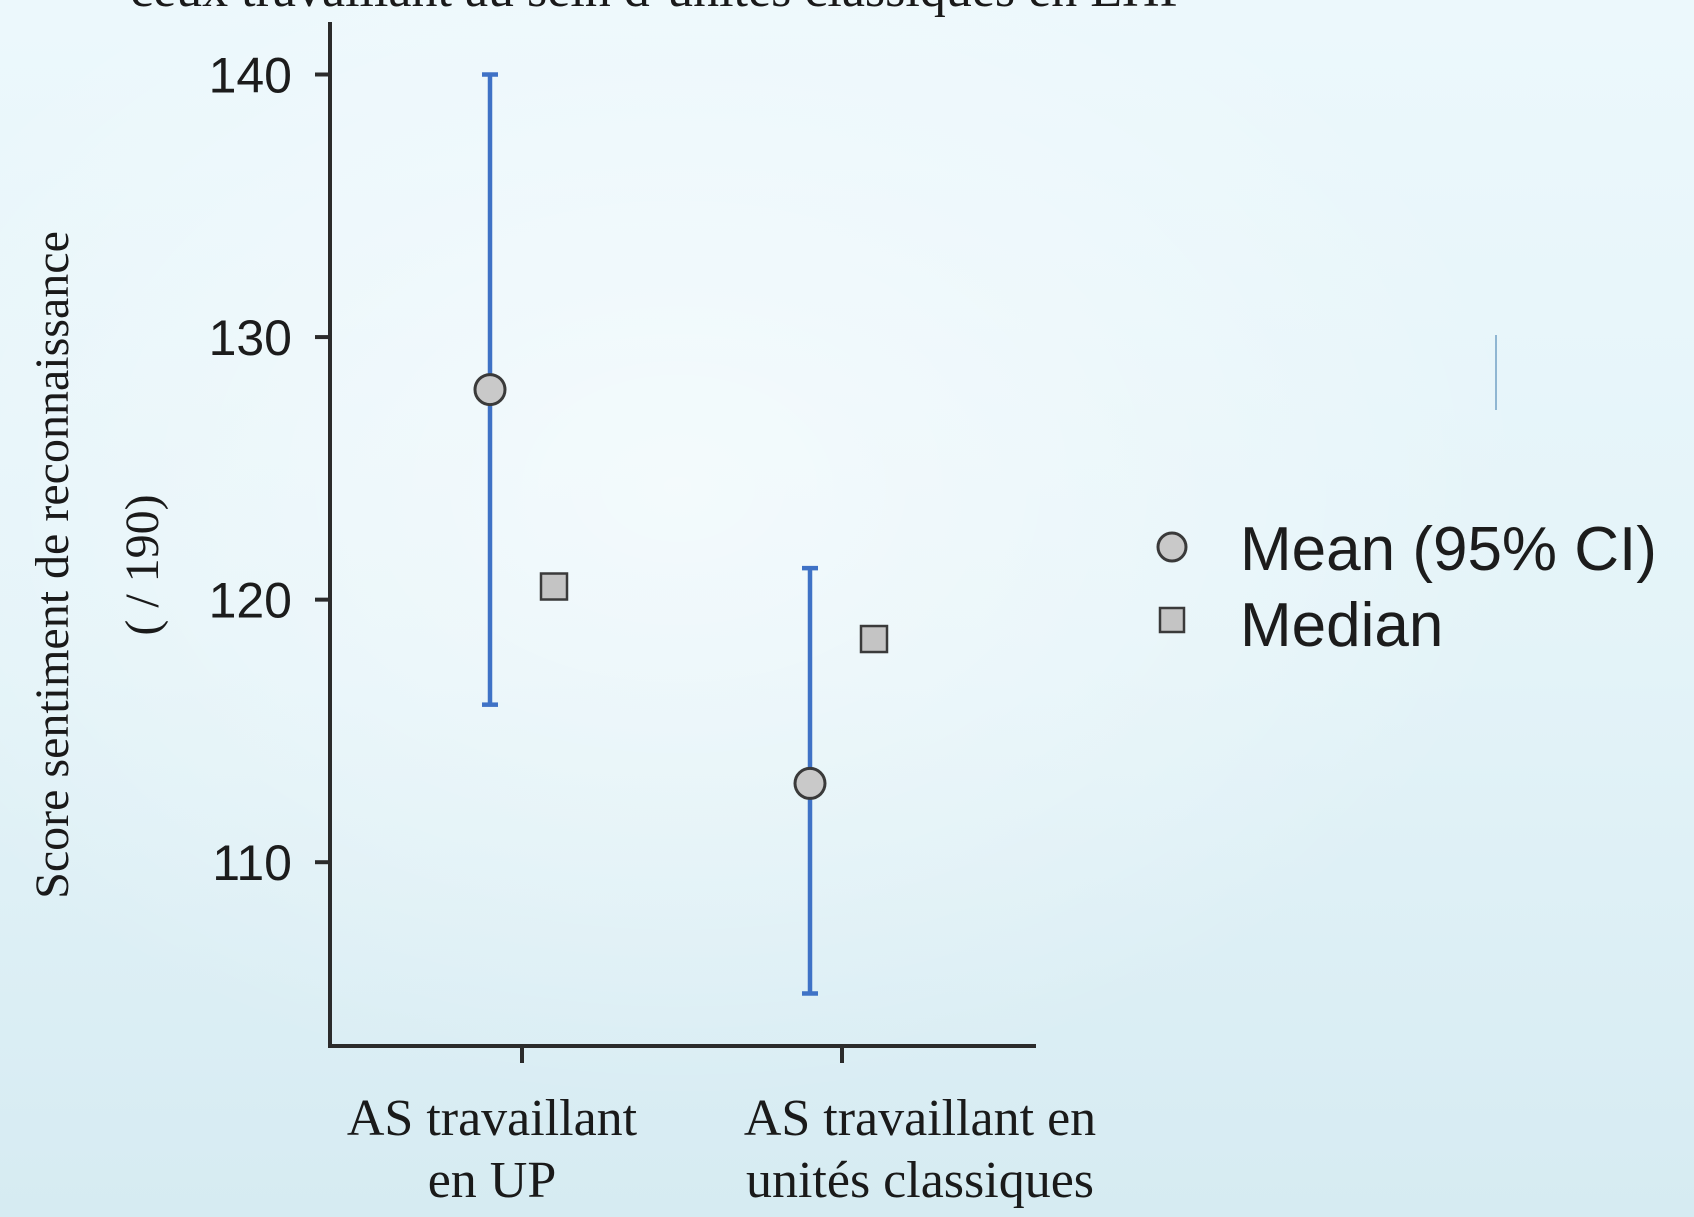 The image size is (1694, 1217). I want to click on y-tick-label: 130, so click(250, 338).